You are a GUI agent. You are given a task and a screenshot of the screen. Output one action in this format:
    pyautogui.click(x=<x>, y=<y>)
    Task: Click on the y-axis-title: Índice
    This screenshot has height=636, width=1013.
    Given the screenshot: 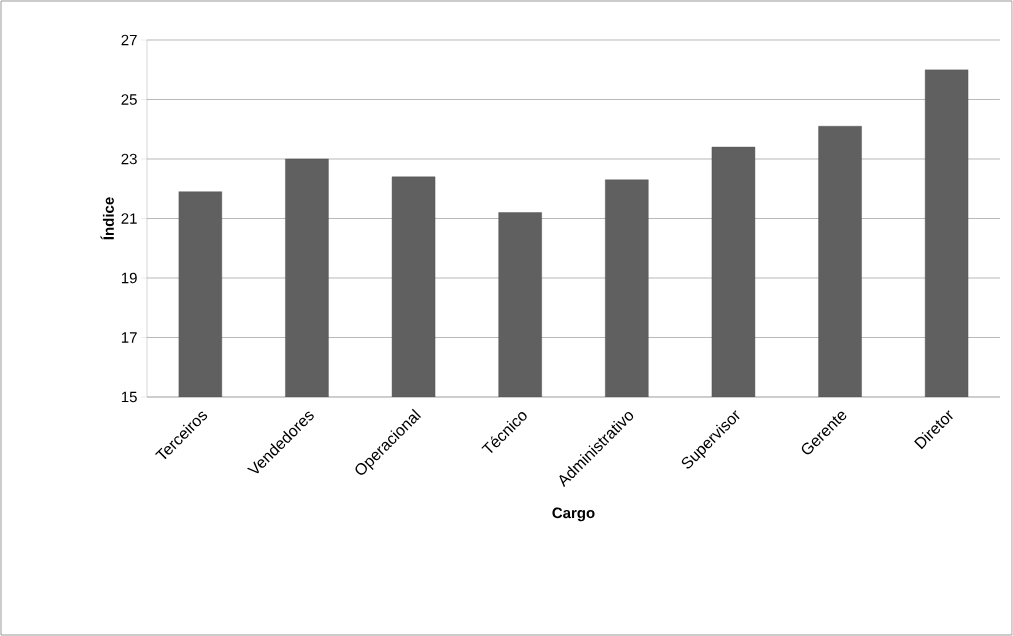 What is the action you would take?
    pyautogui.click(x=107, y=218)
    